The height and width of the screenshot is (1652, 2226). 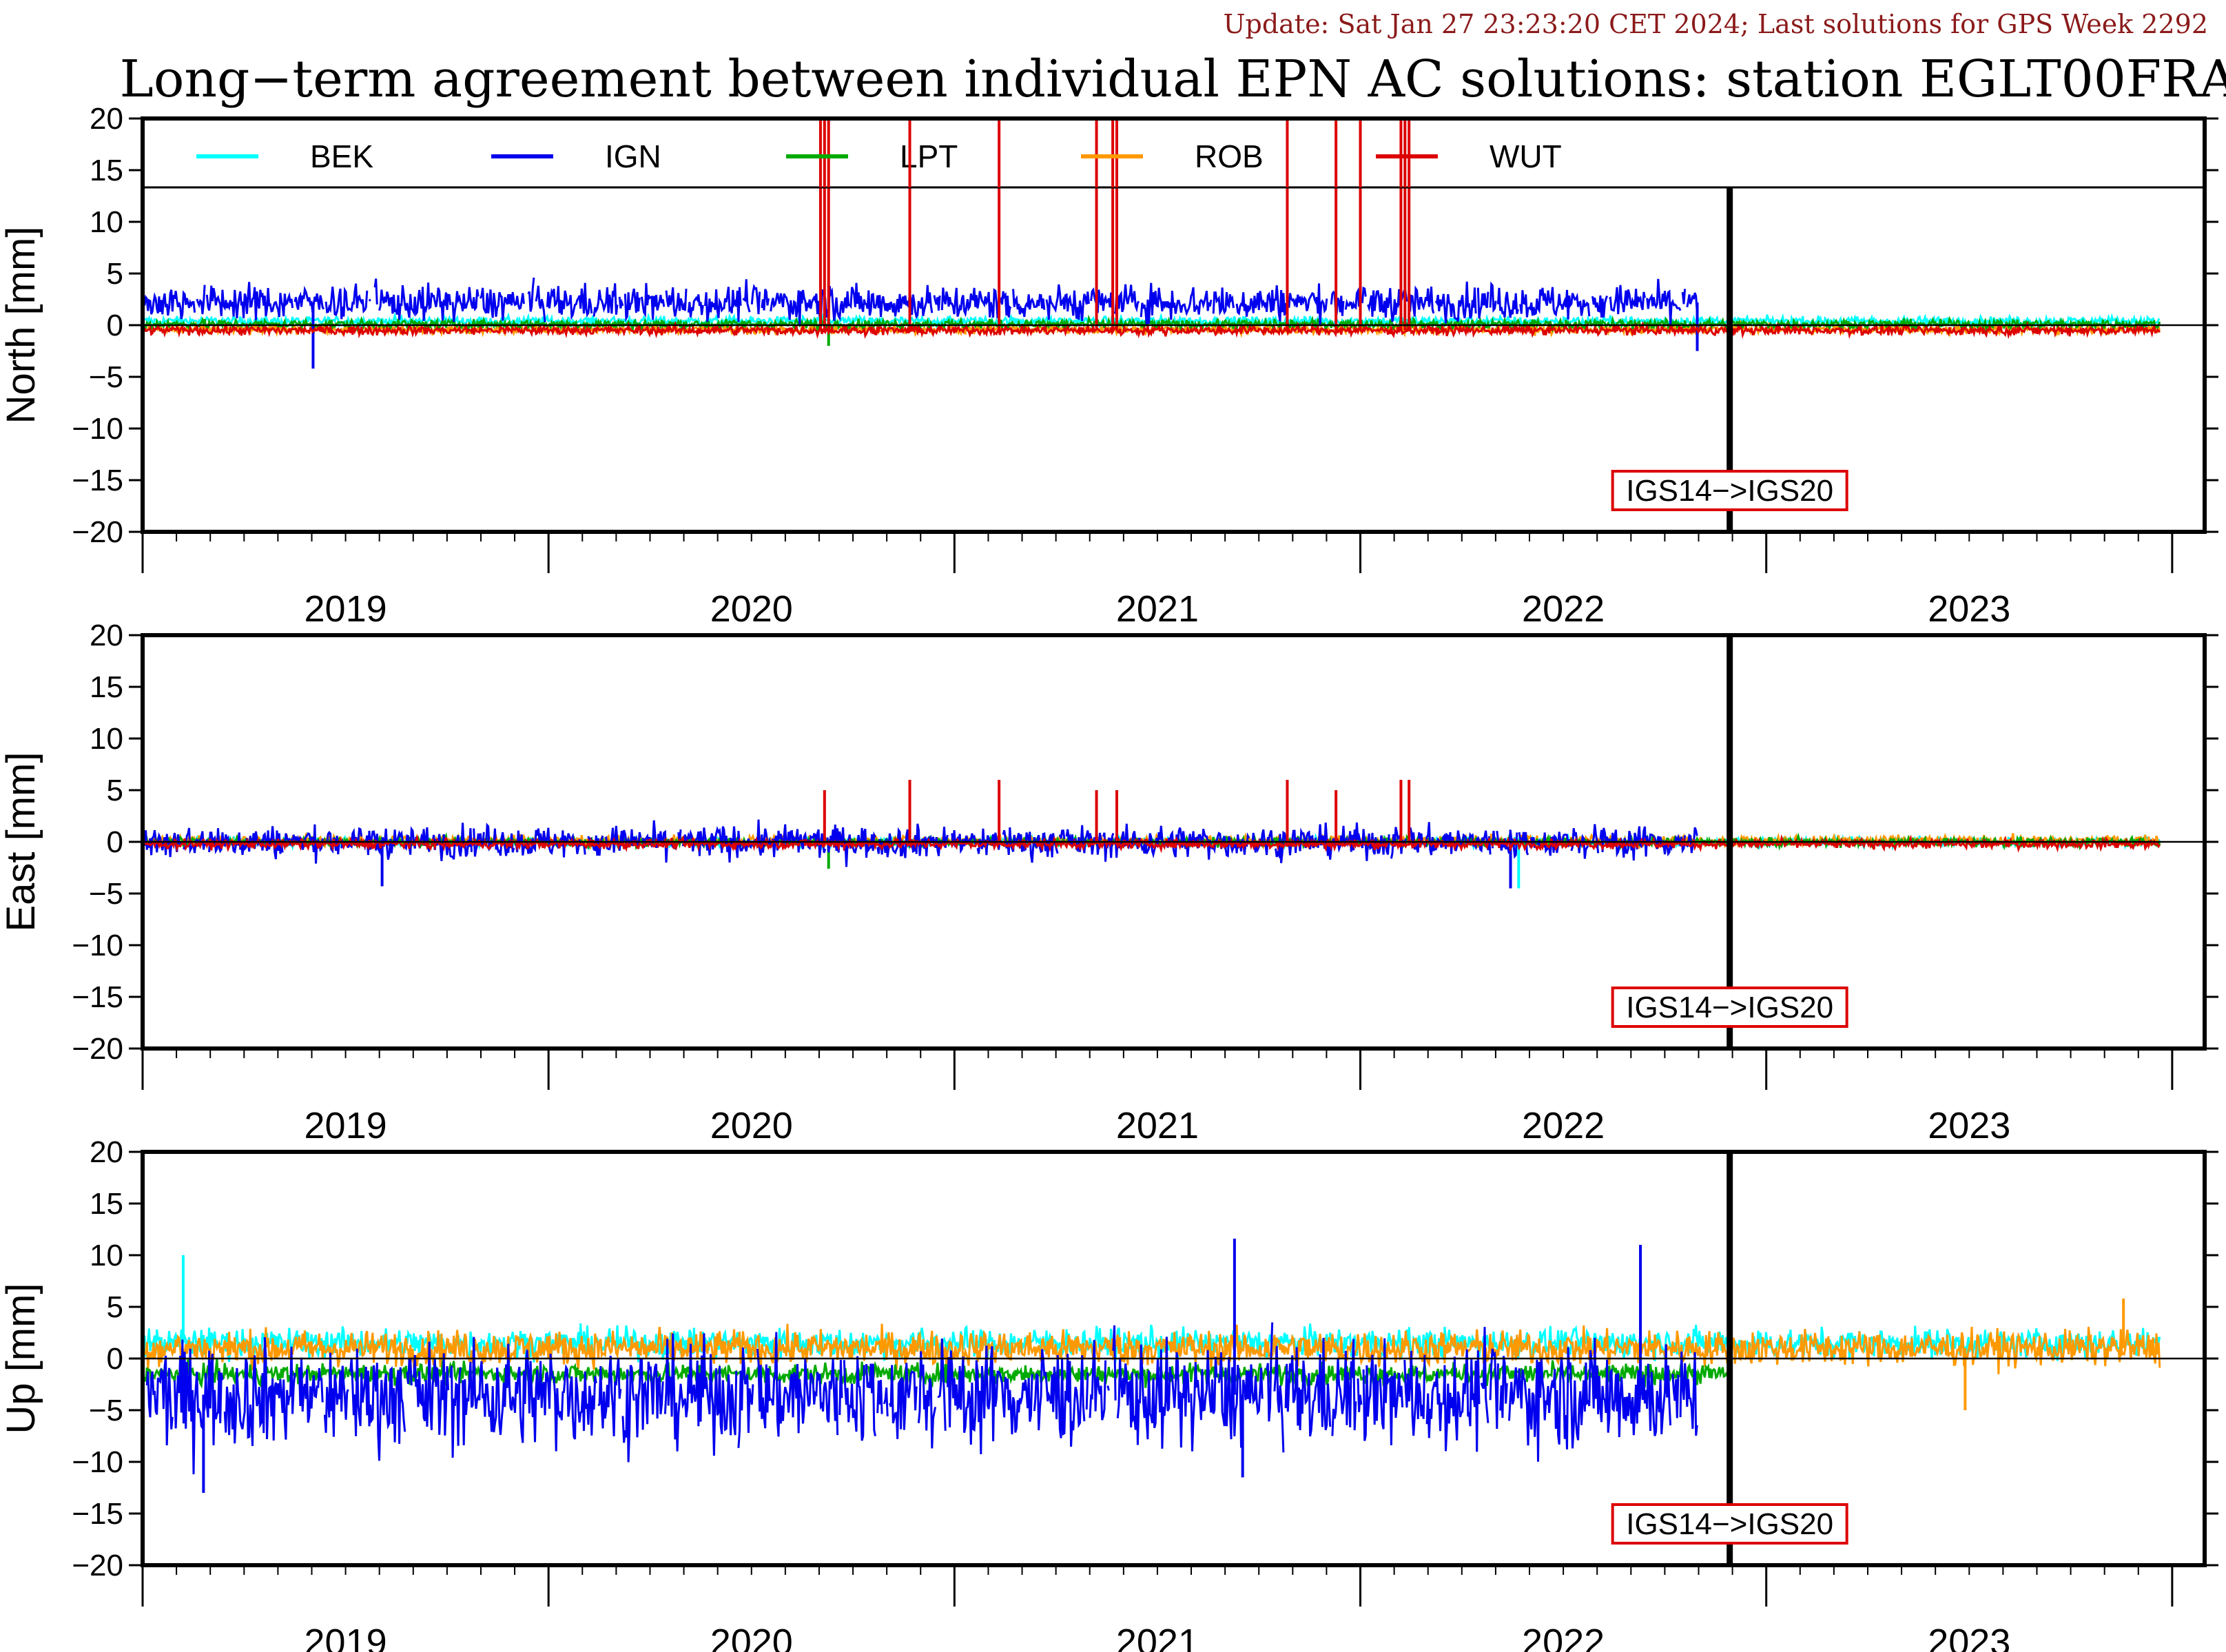 I want to click on y-axis-label: East [mm], so click(x=21, y=841).